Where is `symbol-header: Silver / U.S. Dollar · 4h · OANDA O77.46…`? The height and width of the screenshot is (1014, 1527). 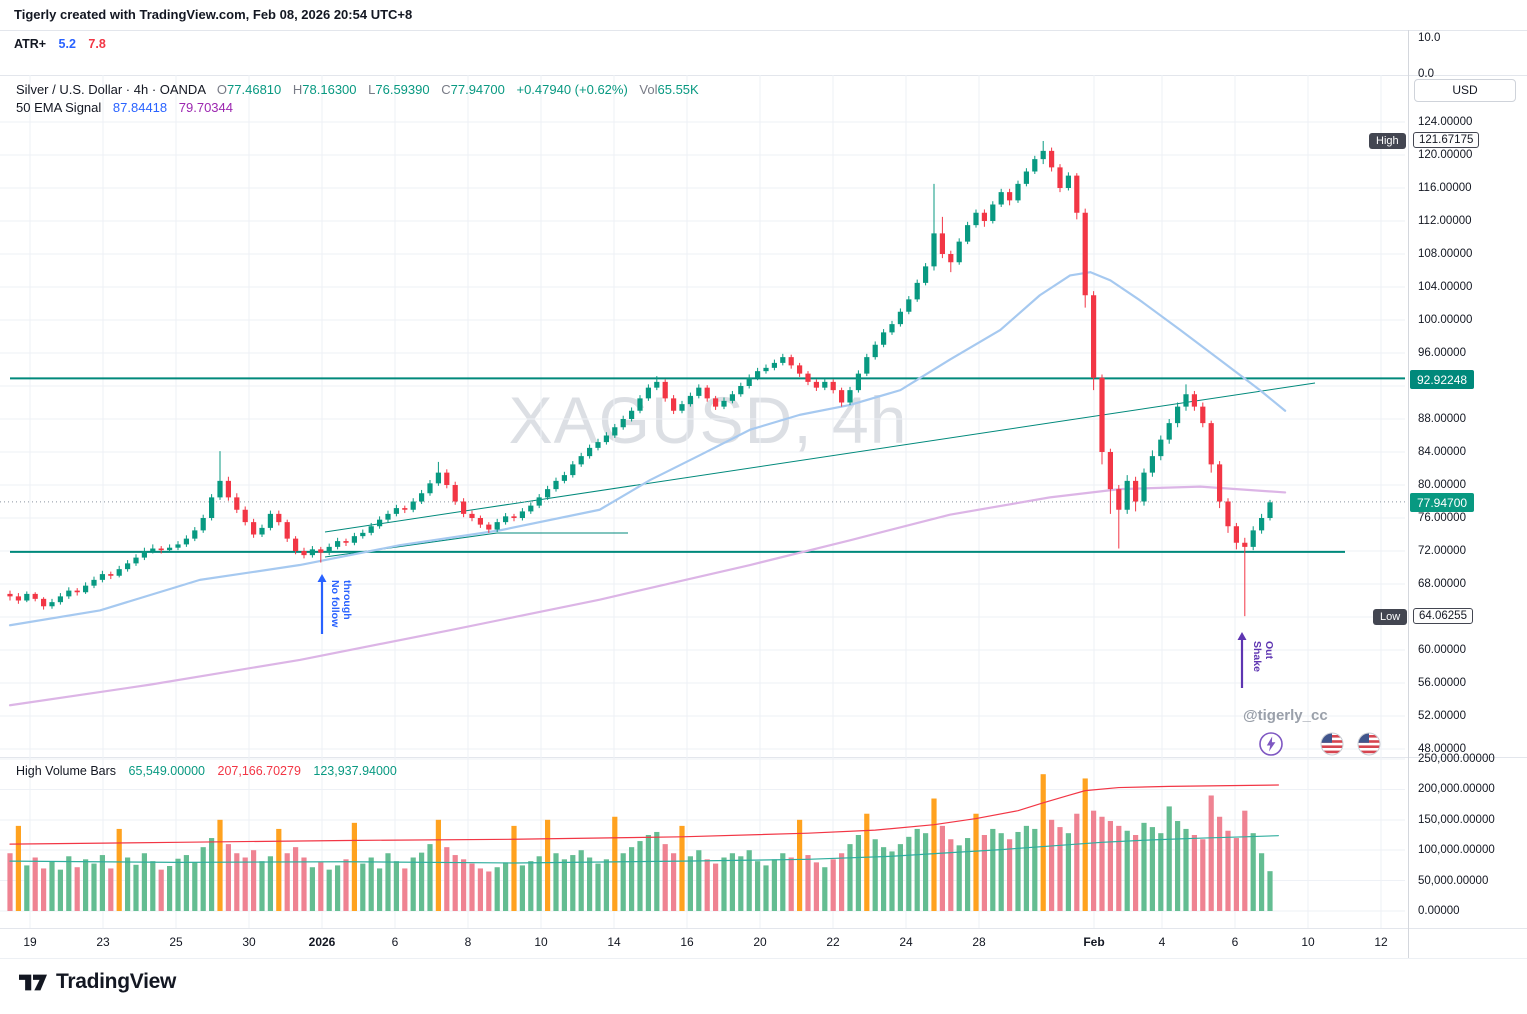
symbol-header: Silver / U.S. Dollar · 4h · OANDA O77.46… is located at coordinates (357, 99).